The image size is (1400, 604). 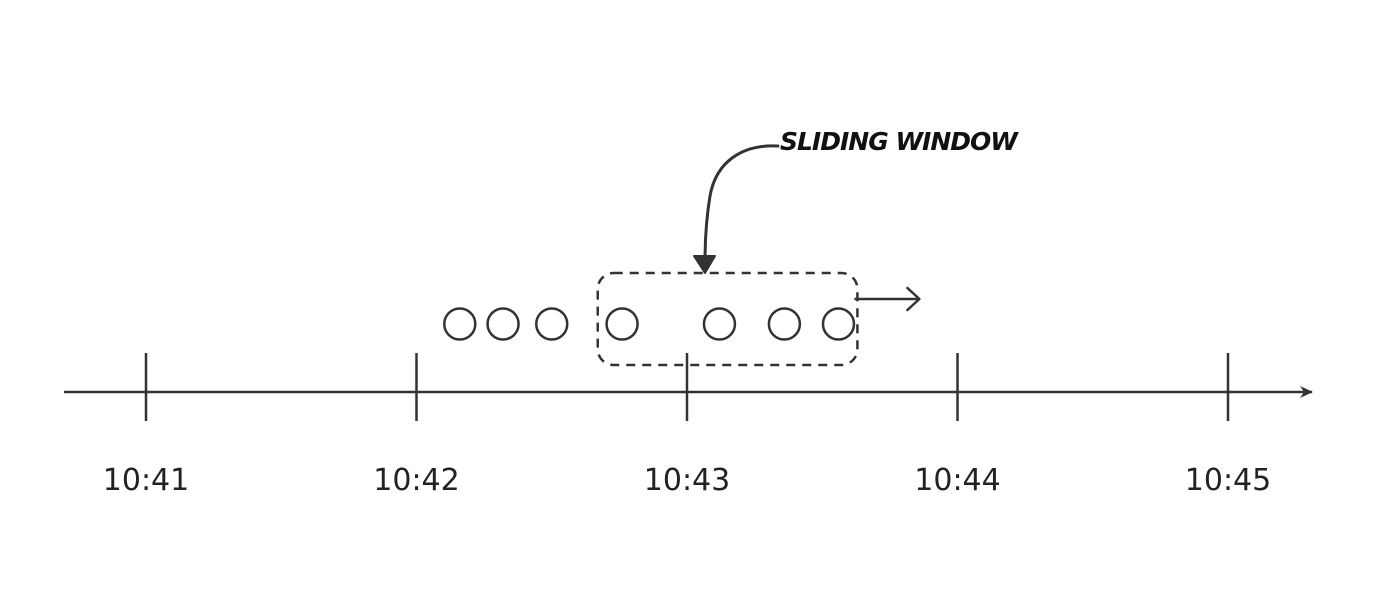 What do you see at coordinates (899, 141) in the screenshot?
I see `sliding-window-label: SLIDING WINDOW` at bounding box center [899, 141].